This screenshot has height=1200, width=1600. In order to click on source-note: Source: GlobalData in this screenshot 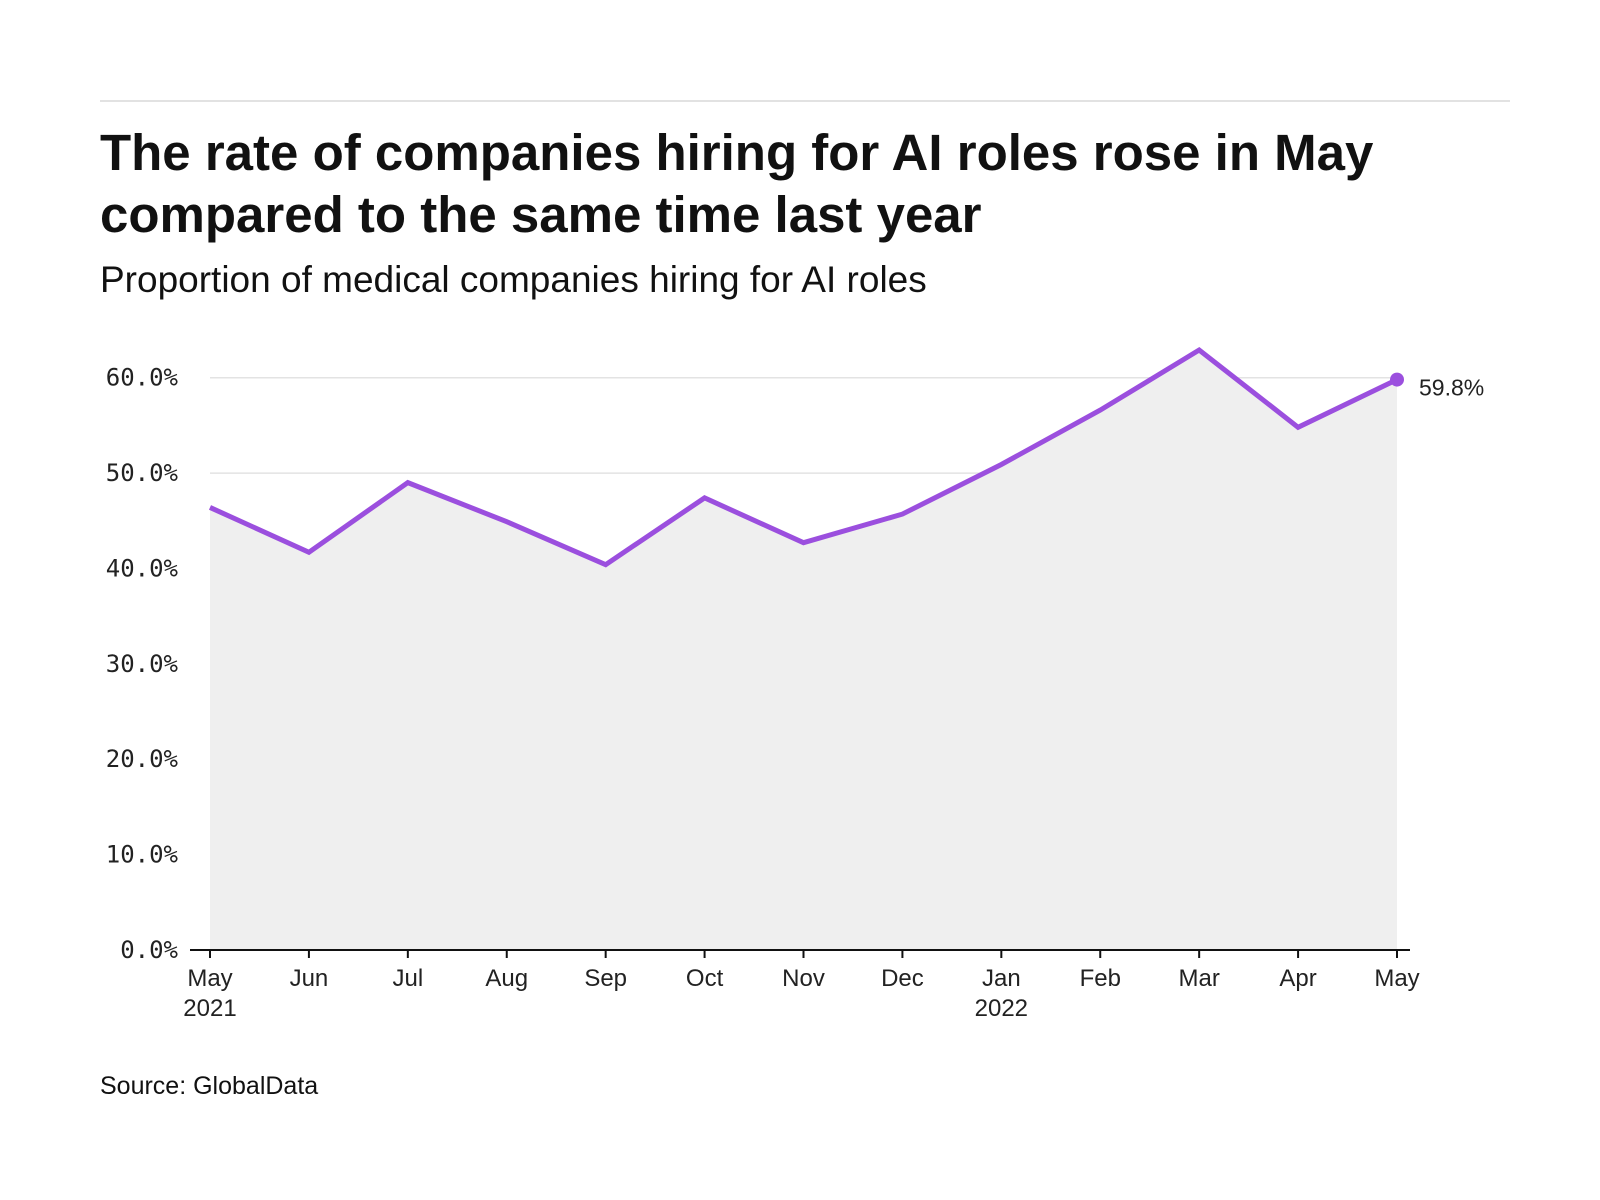, I will do `click(209, 1086)`.